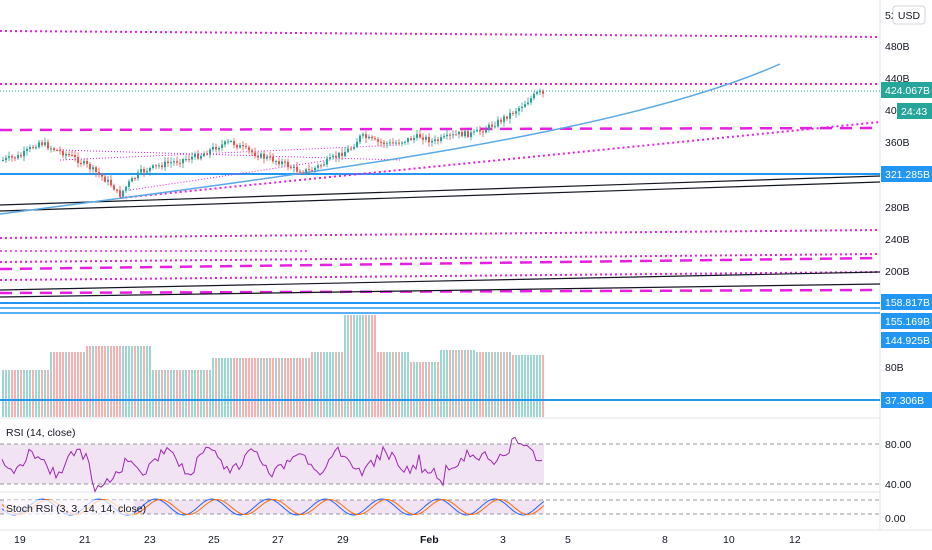  I want to click on countdown-value: 24:43, so click(914, 112).